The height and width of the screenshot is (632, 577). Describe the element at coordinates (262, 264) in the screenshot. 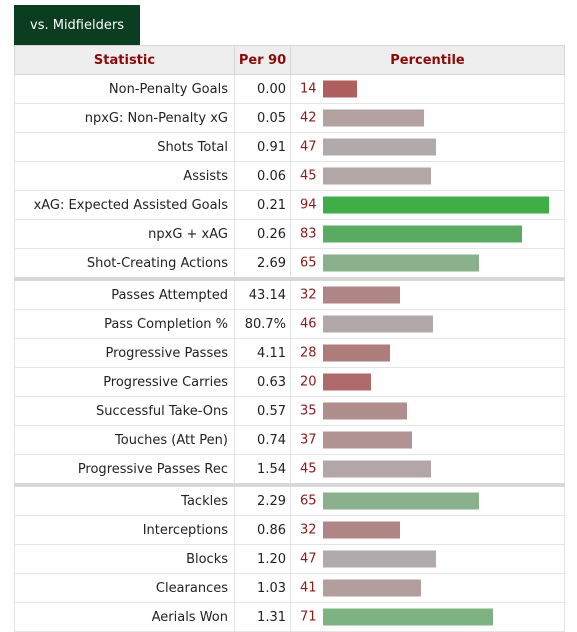

I see `per90-value: 2.69` at that location.